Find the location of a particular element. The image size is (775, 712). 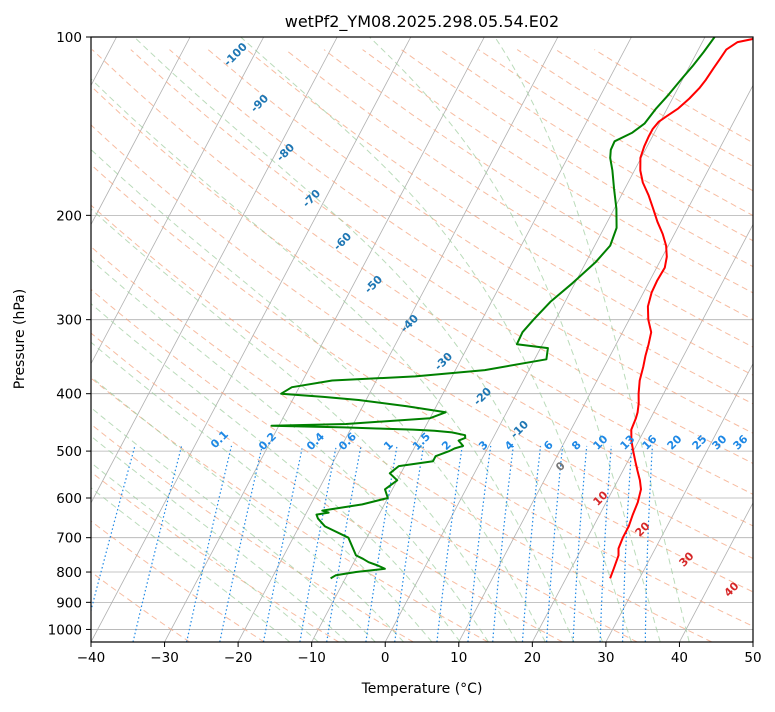

y-tick-label: 800 is located at coordinates (69, 573).